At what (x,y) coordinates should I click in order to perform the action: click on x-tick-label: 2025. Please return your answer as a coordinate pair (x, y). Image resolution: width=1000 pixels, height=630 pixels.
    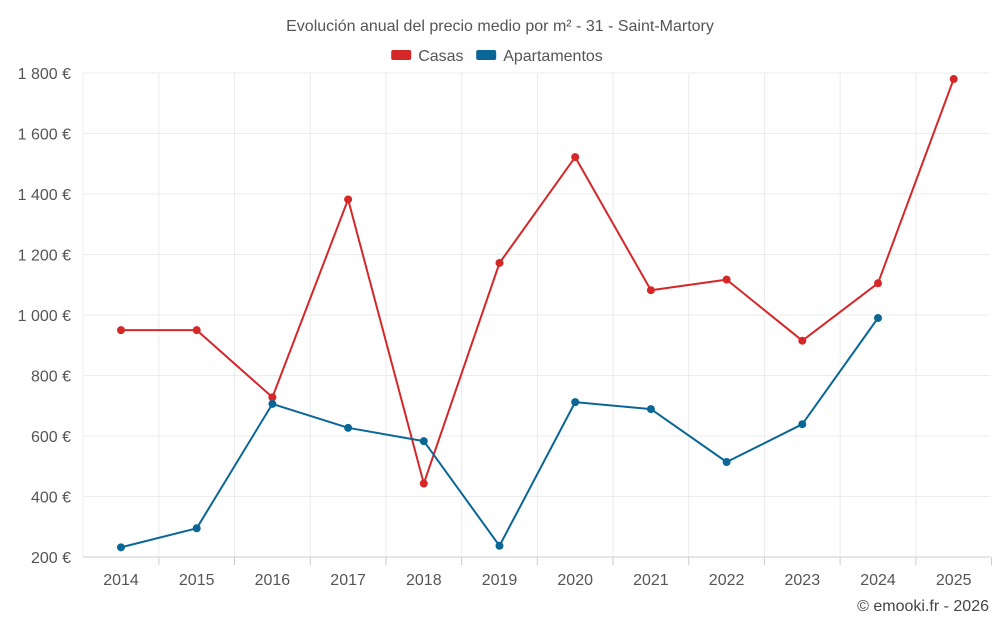
    Looking at the image, I should click on (954, 580).